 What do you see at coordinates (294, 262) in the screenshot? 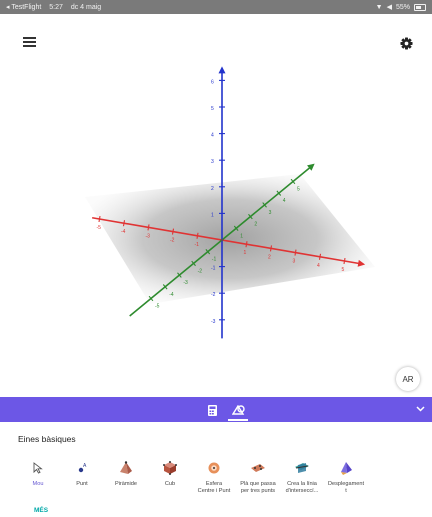
I see `x-tick-label: 3` at bounding box center [294, 262].